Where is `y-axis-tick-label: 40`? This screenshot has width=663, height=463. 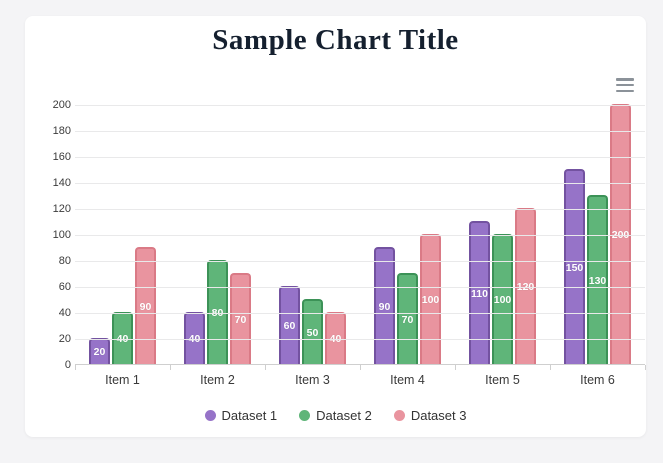
y-axis-tick-label: 40 is located at coordinates (64, 313).